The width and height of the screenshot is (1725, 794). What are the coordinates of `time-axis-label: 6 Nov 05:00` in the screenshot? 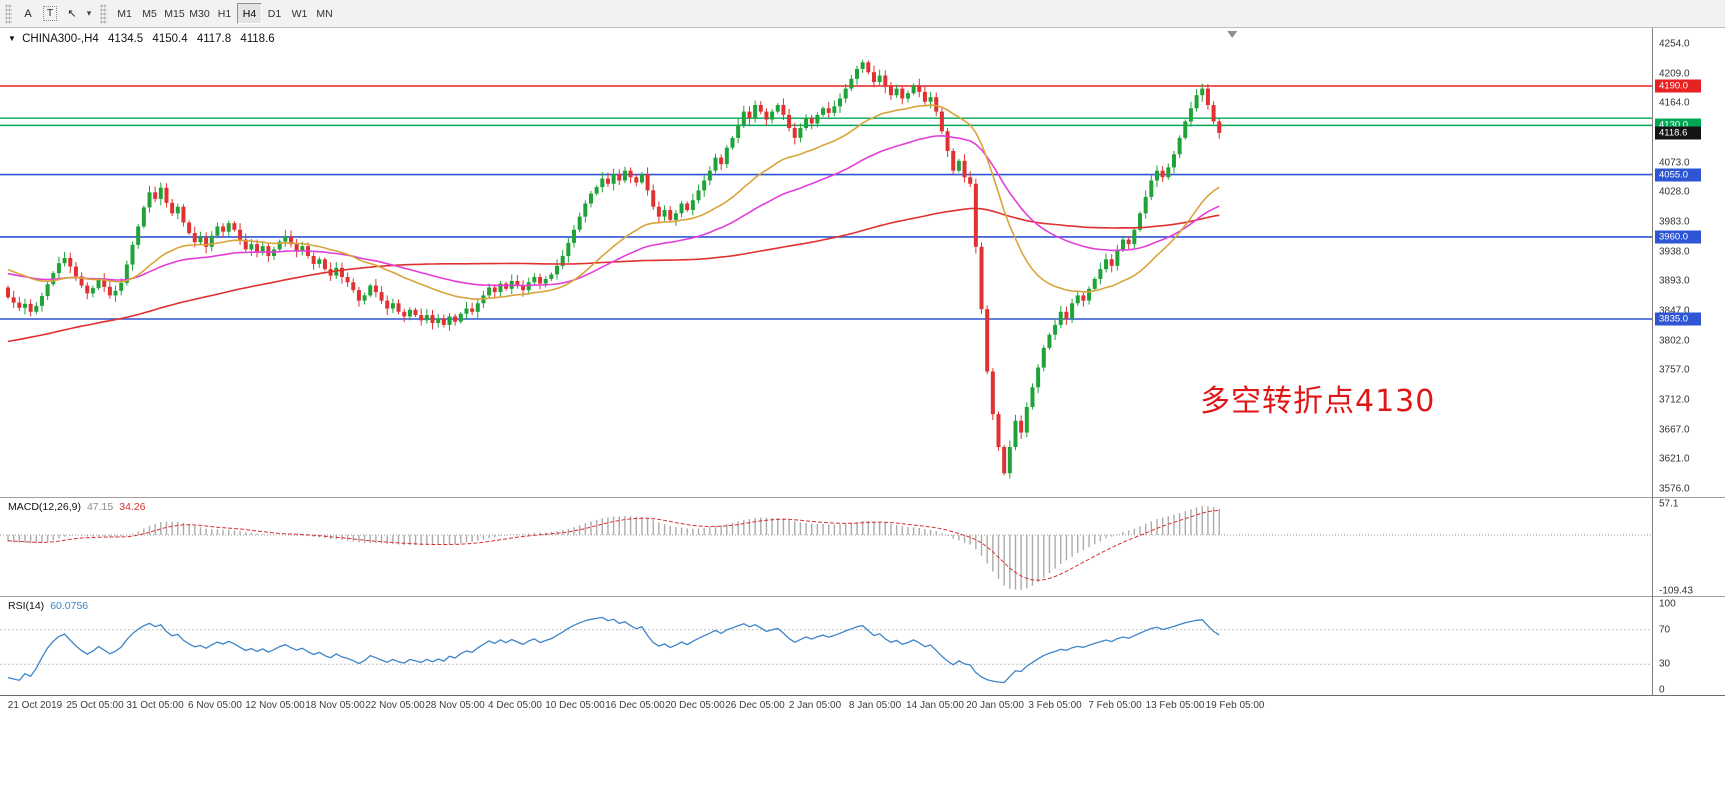 It's located at (215, 705).